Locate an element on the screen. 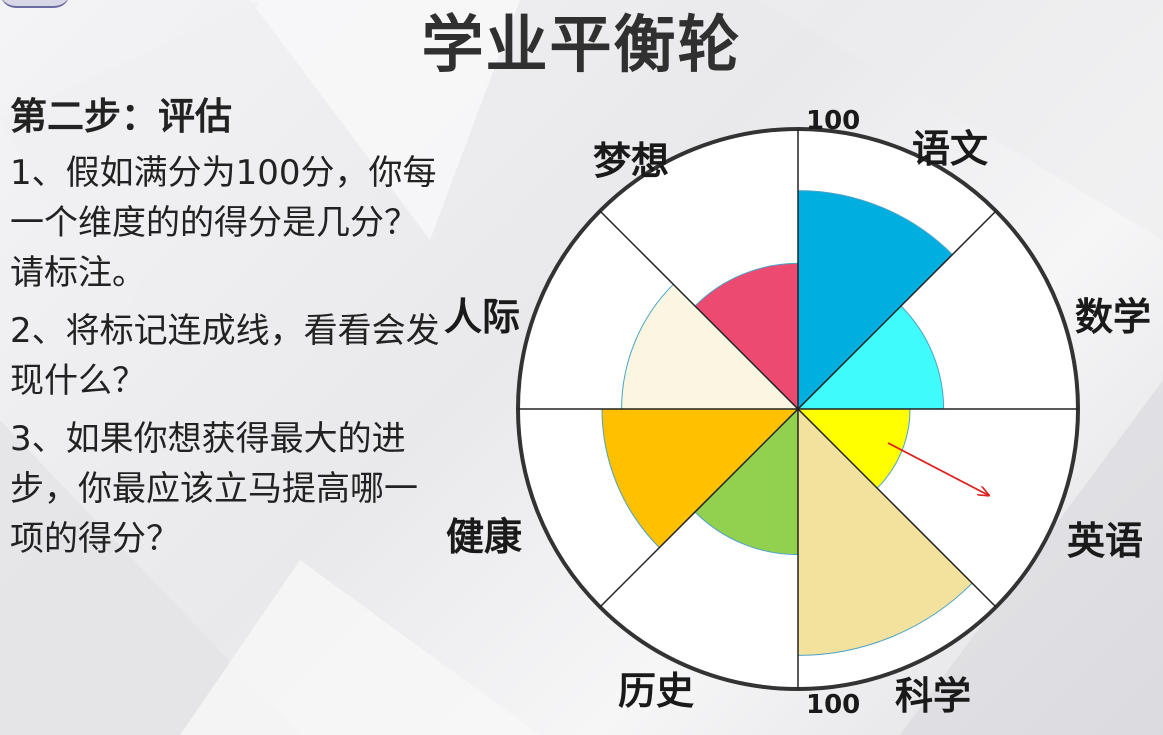  scale-label-bottom: 100 is located at coordinates (833, 705).